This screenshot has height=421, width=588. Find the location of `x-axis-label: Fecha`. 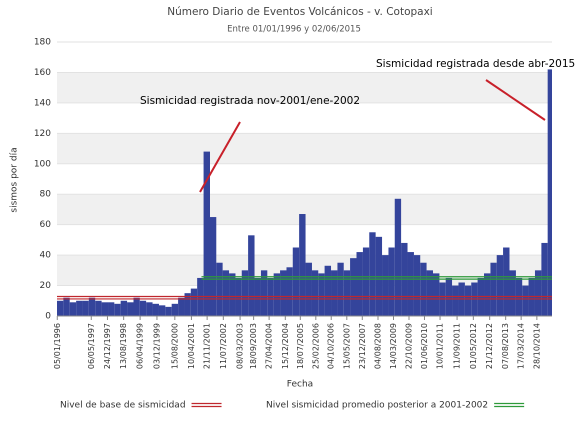

x-axis-label: Fecha is located at coordinates (300, 385).